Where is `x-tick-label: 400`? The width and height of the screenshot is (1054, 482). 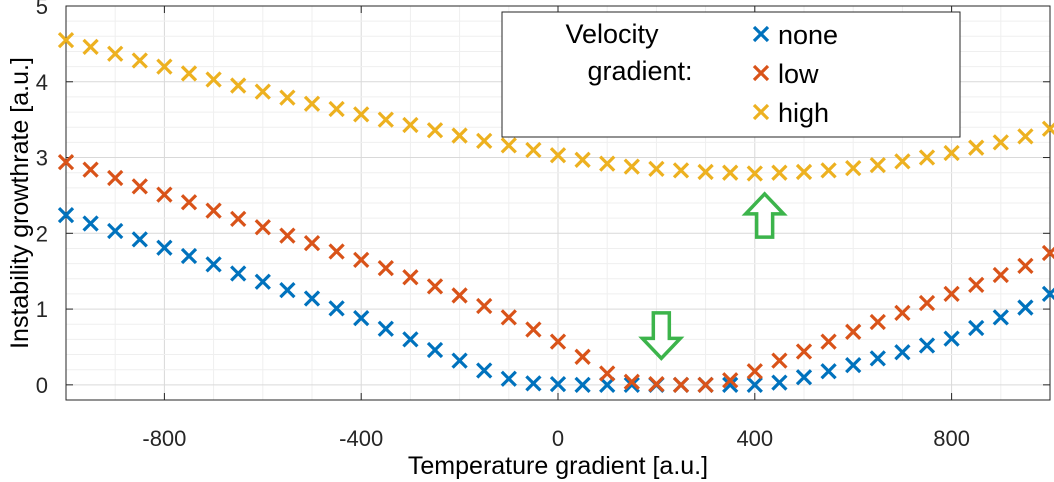 x-tick-label: 400 is located at coordinates (754, 438).